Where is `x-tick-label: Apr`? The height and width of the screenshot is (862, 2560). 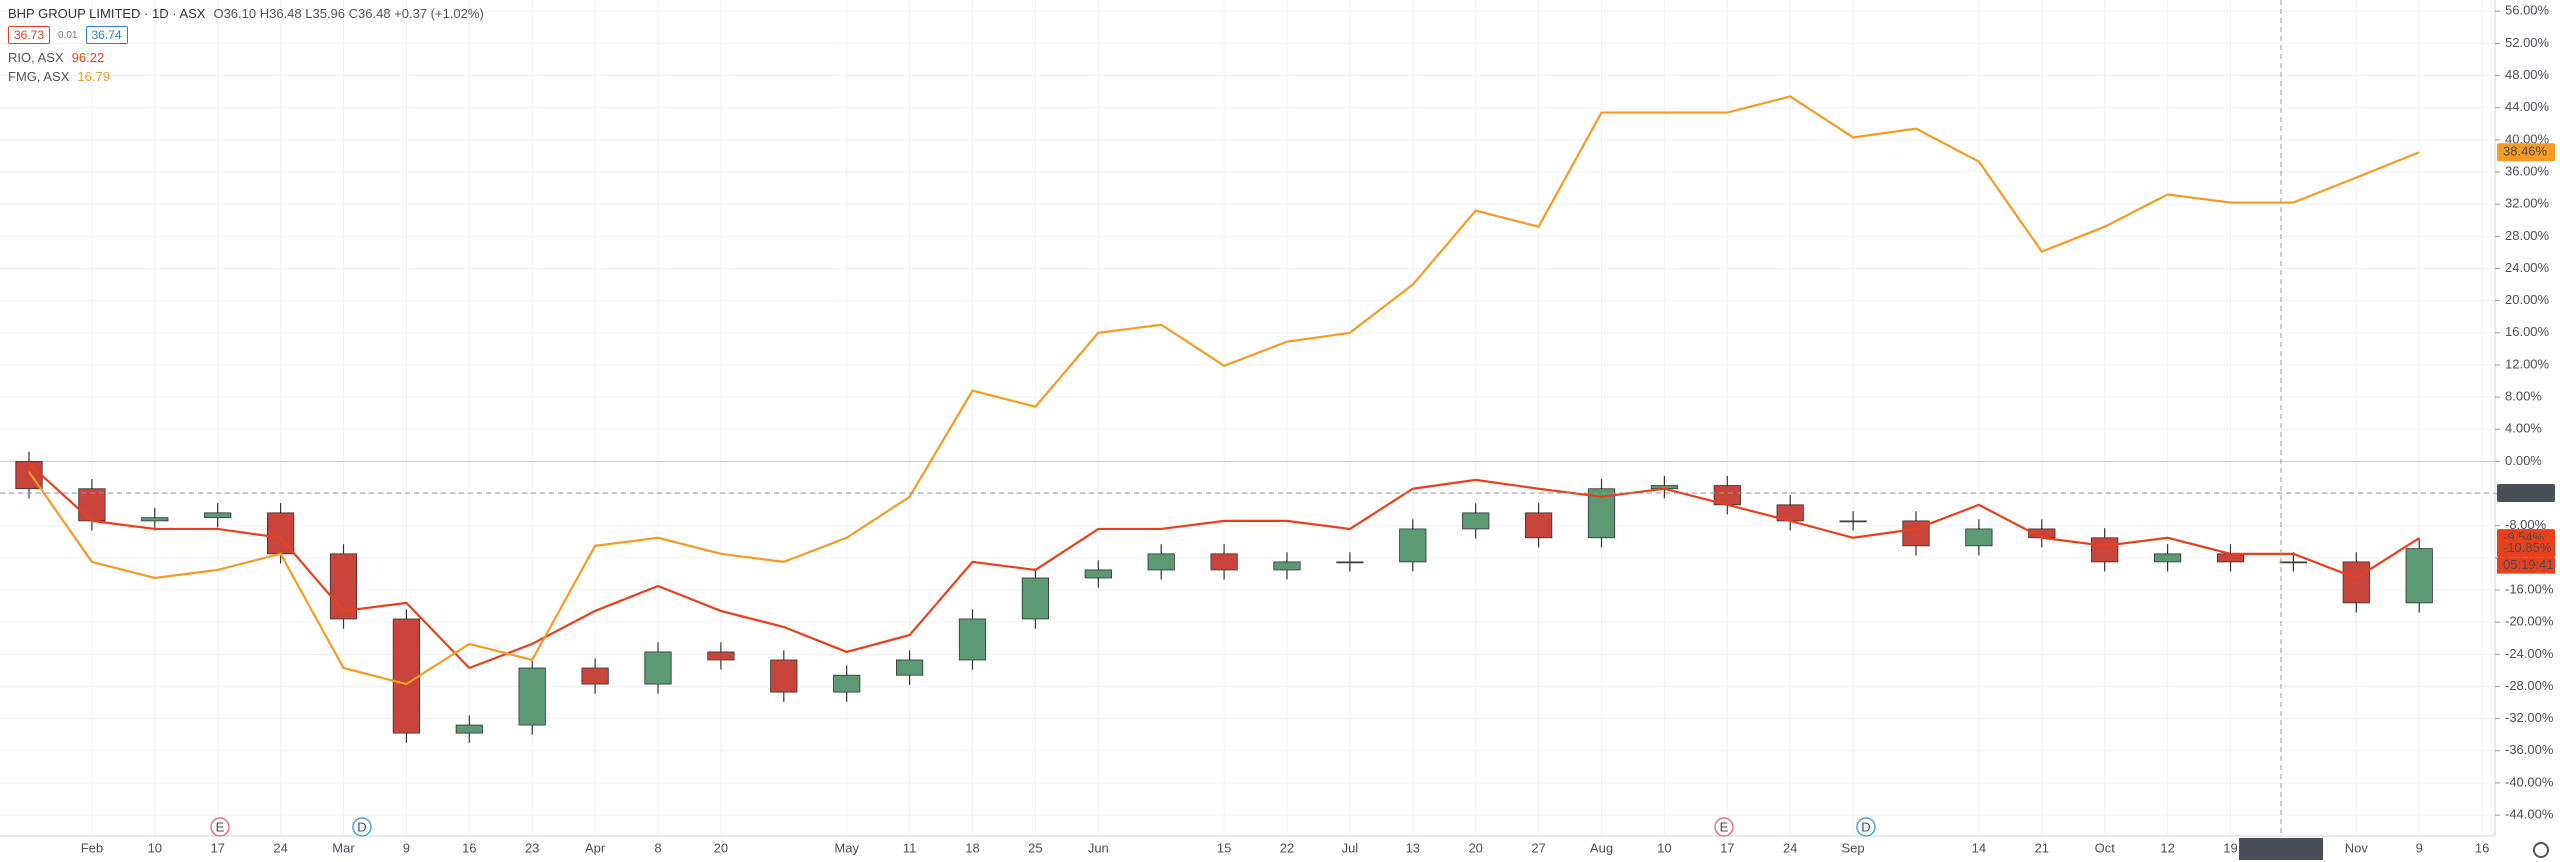 x-tick-label: Apr is located at coordinates (595, 847).